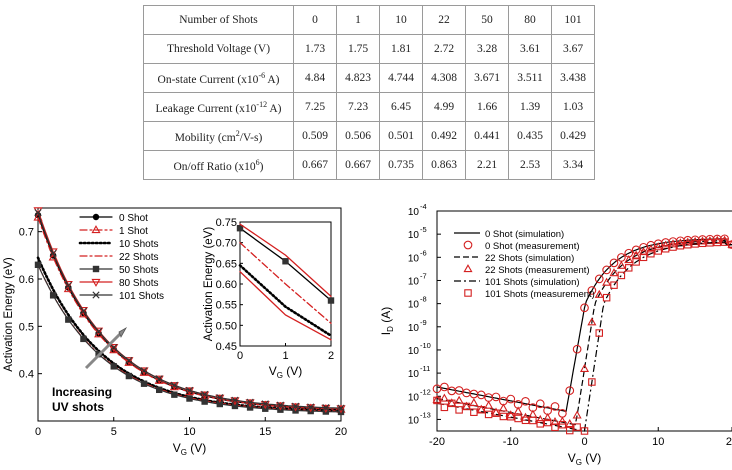  I want to click on table-cell: 1.75, so click(358, 49).